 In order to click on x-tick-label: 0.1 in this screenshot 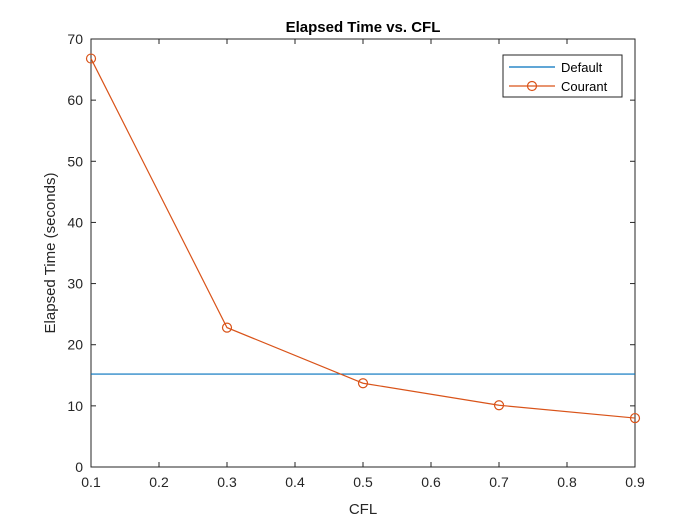, I will do `click(91, 482)`.